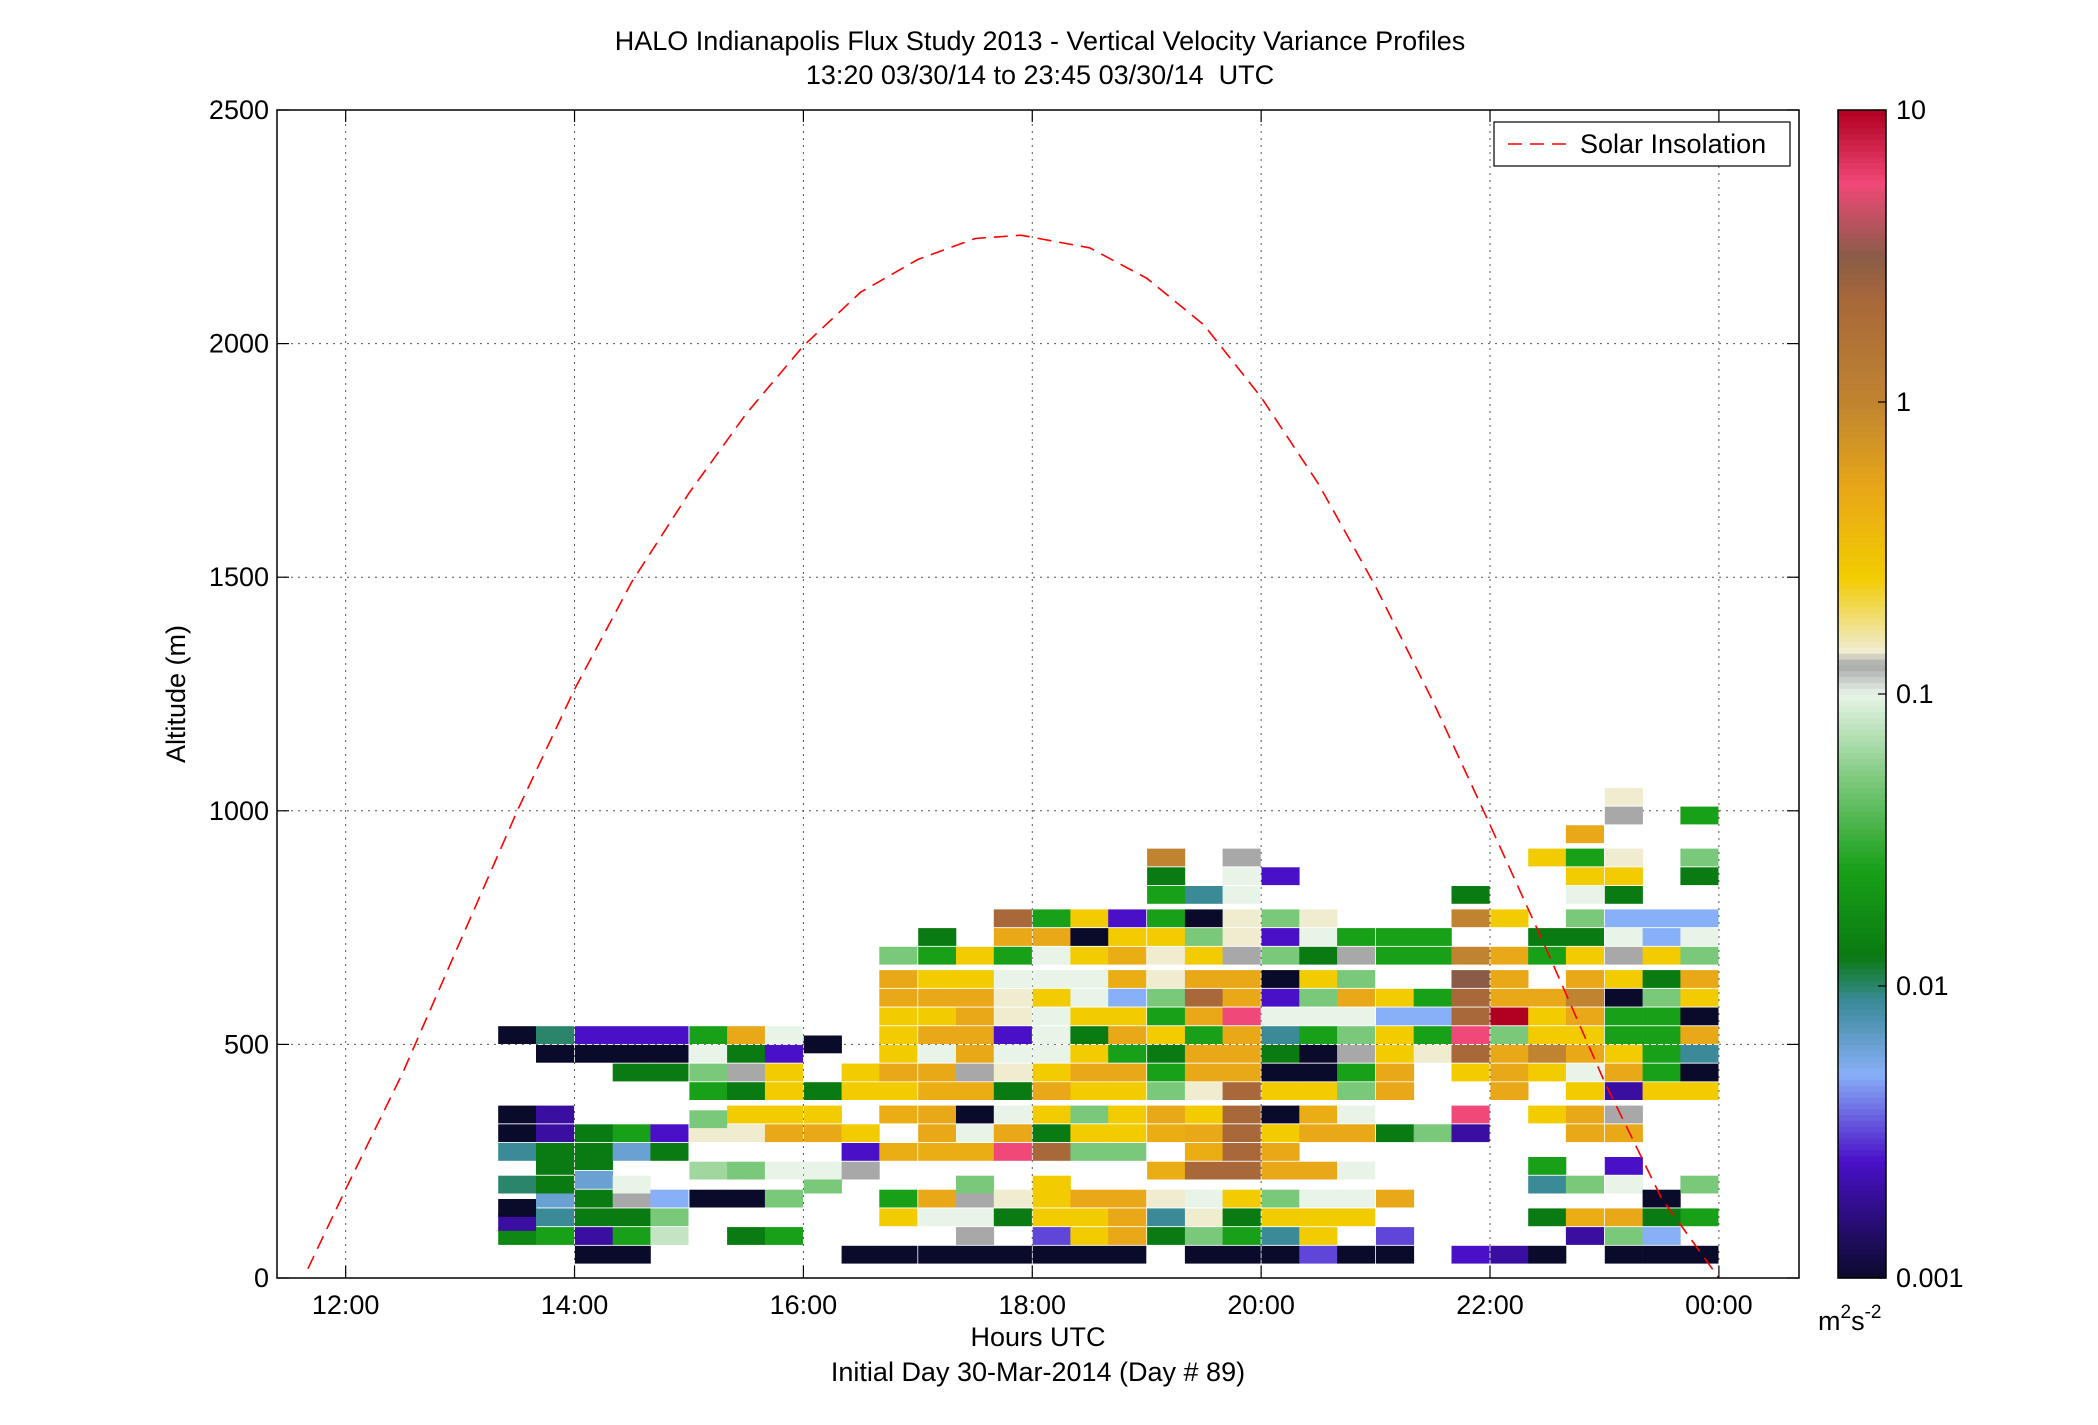 This screenshot has width=2098, height=1425. Describe the element at coordinates (176, 694) in the screenshot. I see `y-axis-label: Altitude (m)` at that location.